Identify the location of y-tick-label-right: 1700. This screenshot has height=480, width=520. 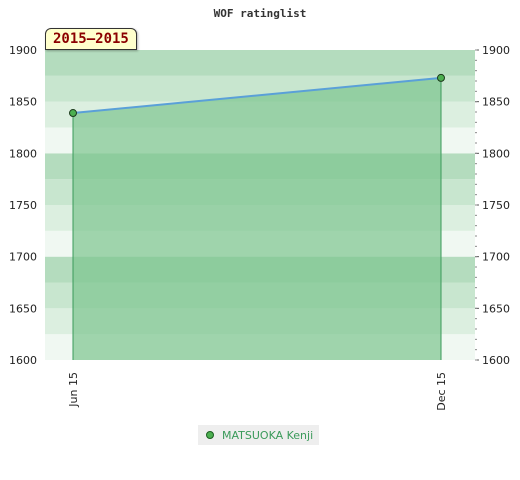
(496, 257).